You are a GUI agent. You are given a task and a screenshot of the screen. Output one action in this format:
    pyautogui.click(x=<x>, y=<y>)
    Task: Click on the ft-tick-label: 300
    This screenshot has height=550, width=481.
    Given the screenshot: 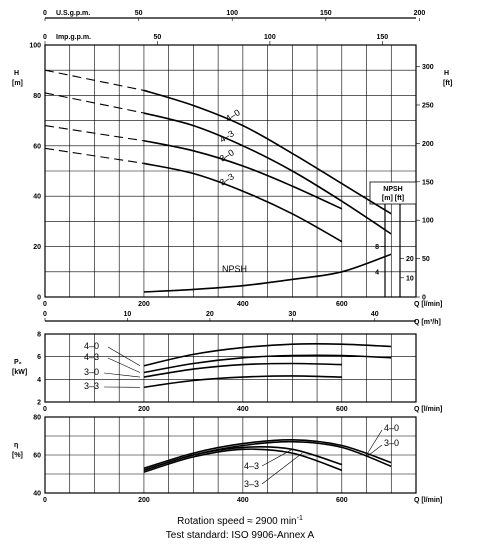 What is the action you would take?
    pyautogui.click(x=428, y=67)
    